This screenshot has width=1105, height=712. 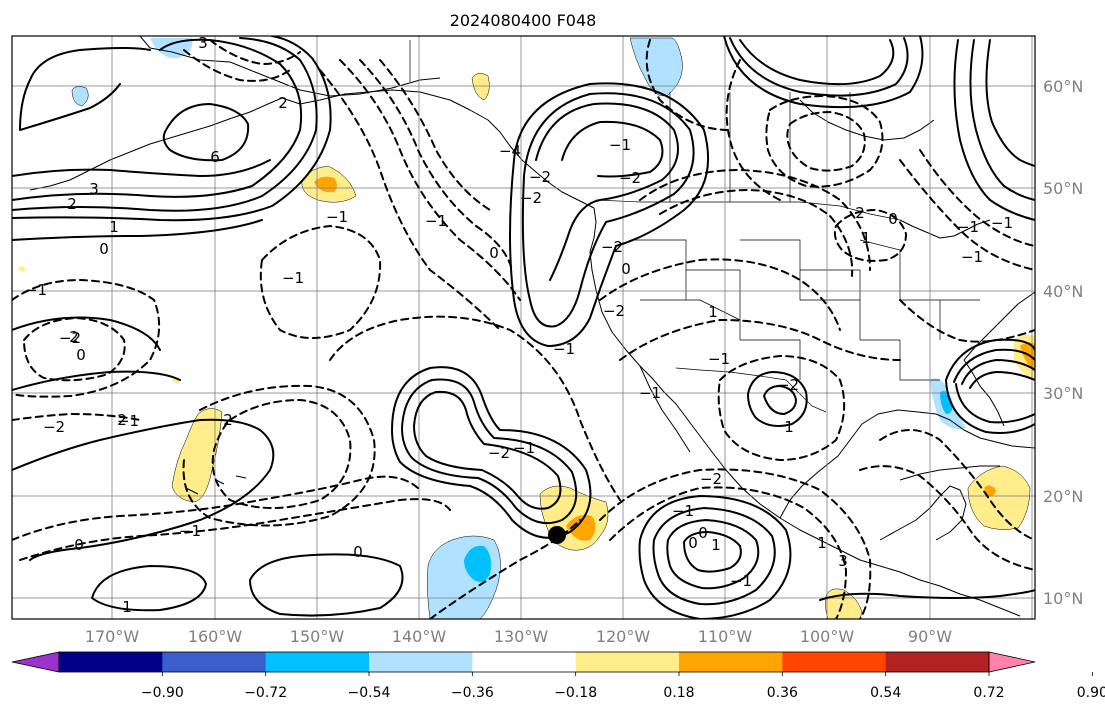 What do you see at coordinates (949, 473) in the screenshot?
I see `coastline-cuba` at bounding box center [949, 473].